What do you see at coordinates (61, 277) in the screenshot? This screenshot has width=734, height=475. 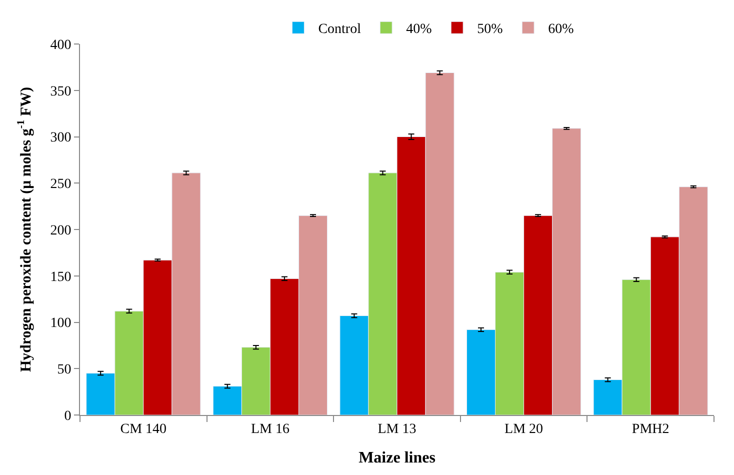 I see `y-tick-label: 150` at bounding box center [61, 277].